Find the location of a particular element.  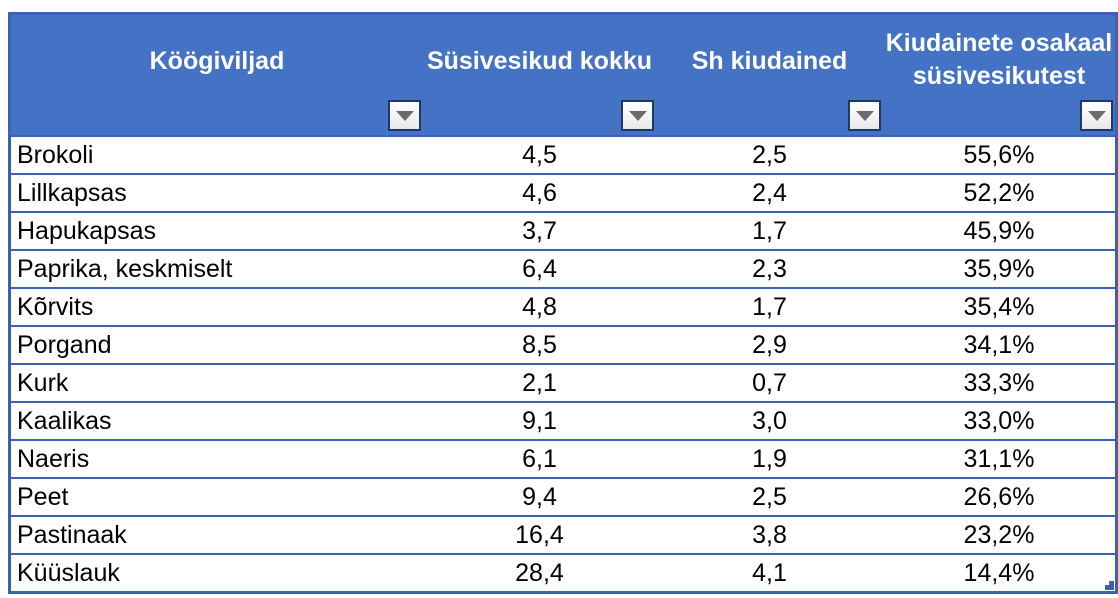

header-fiber-share: Kiudainete osakaal süsivesikutest is located at coordinates (999, 75).